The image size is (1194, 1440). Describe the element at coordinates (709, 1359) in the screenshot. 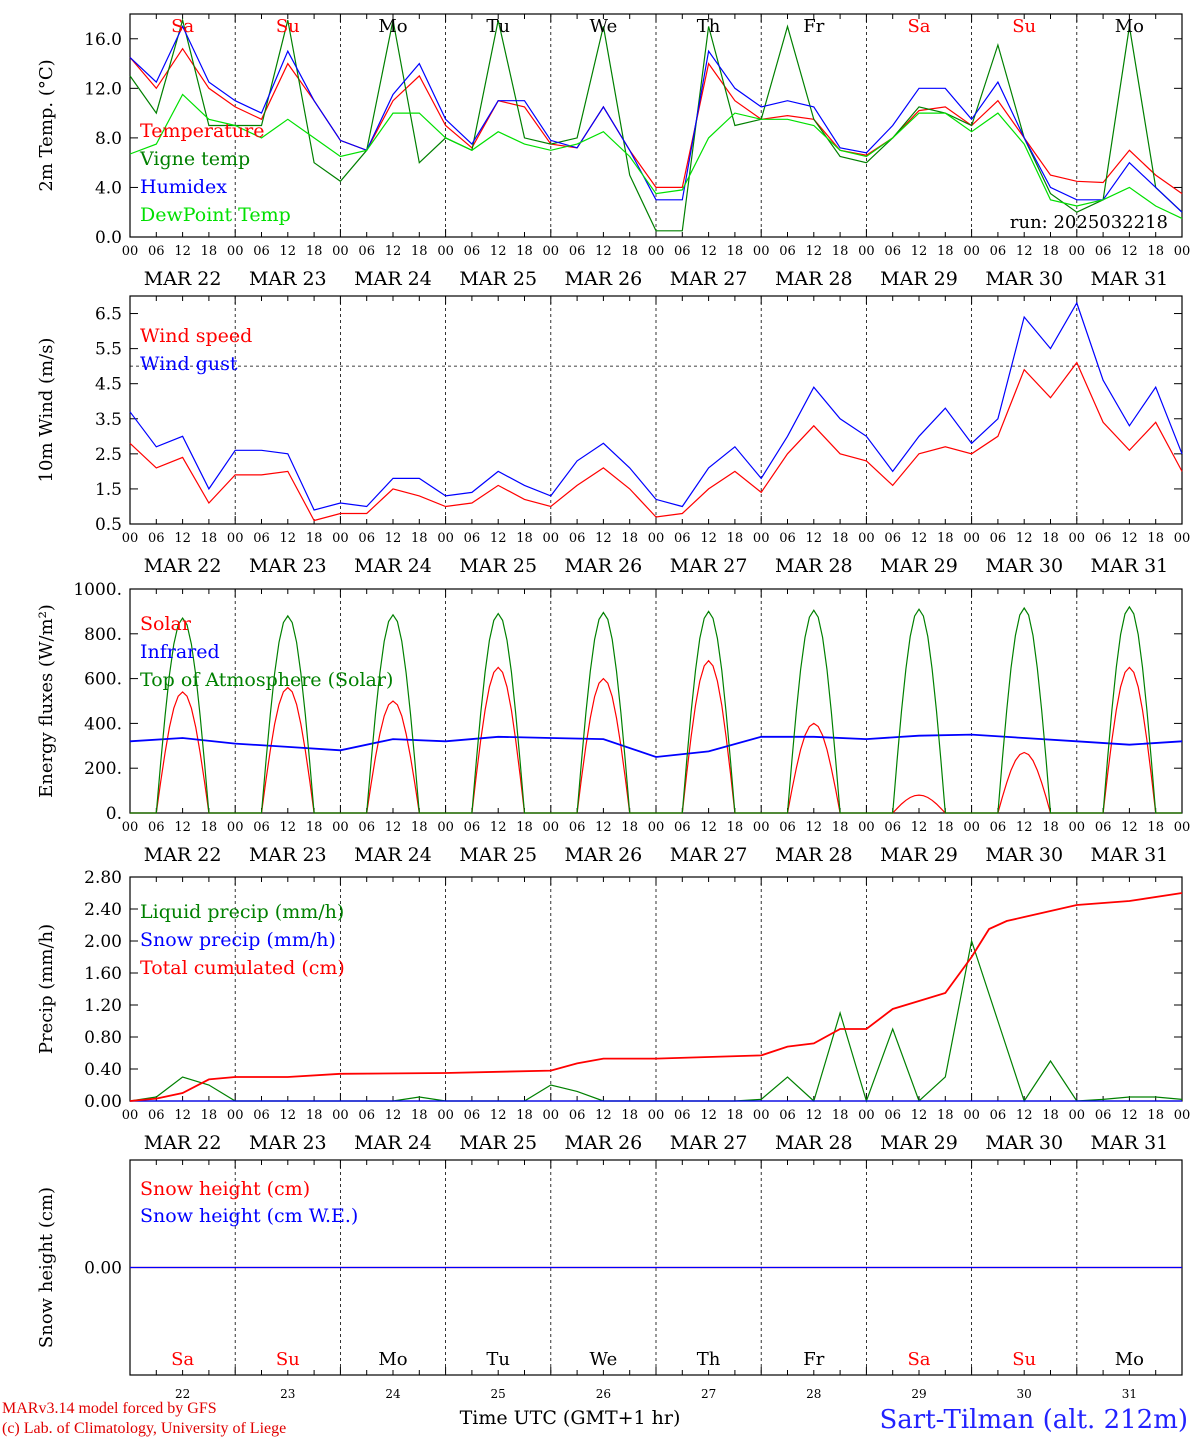

I see `day-abbr-bottom: Th` at that location.